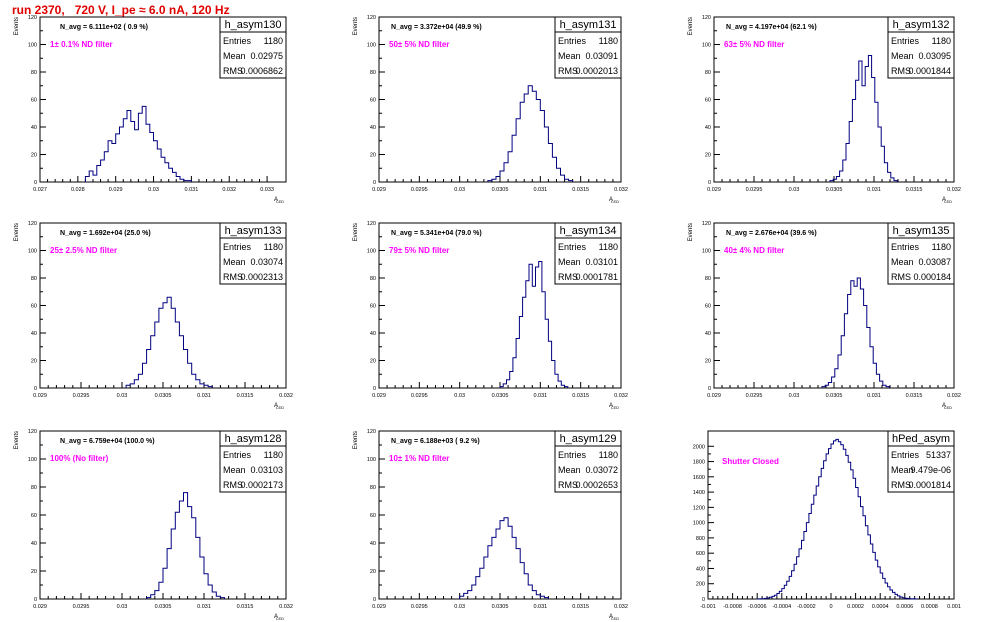 The image size is (996, 622). Describe the element at coordinates (700, 569) in the screenshot. I see `y-tick-label: 400` at that location.